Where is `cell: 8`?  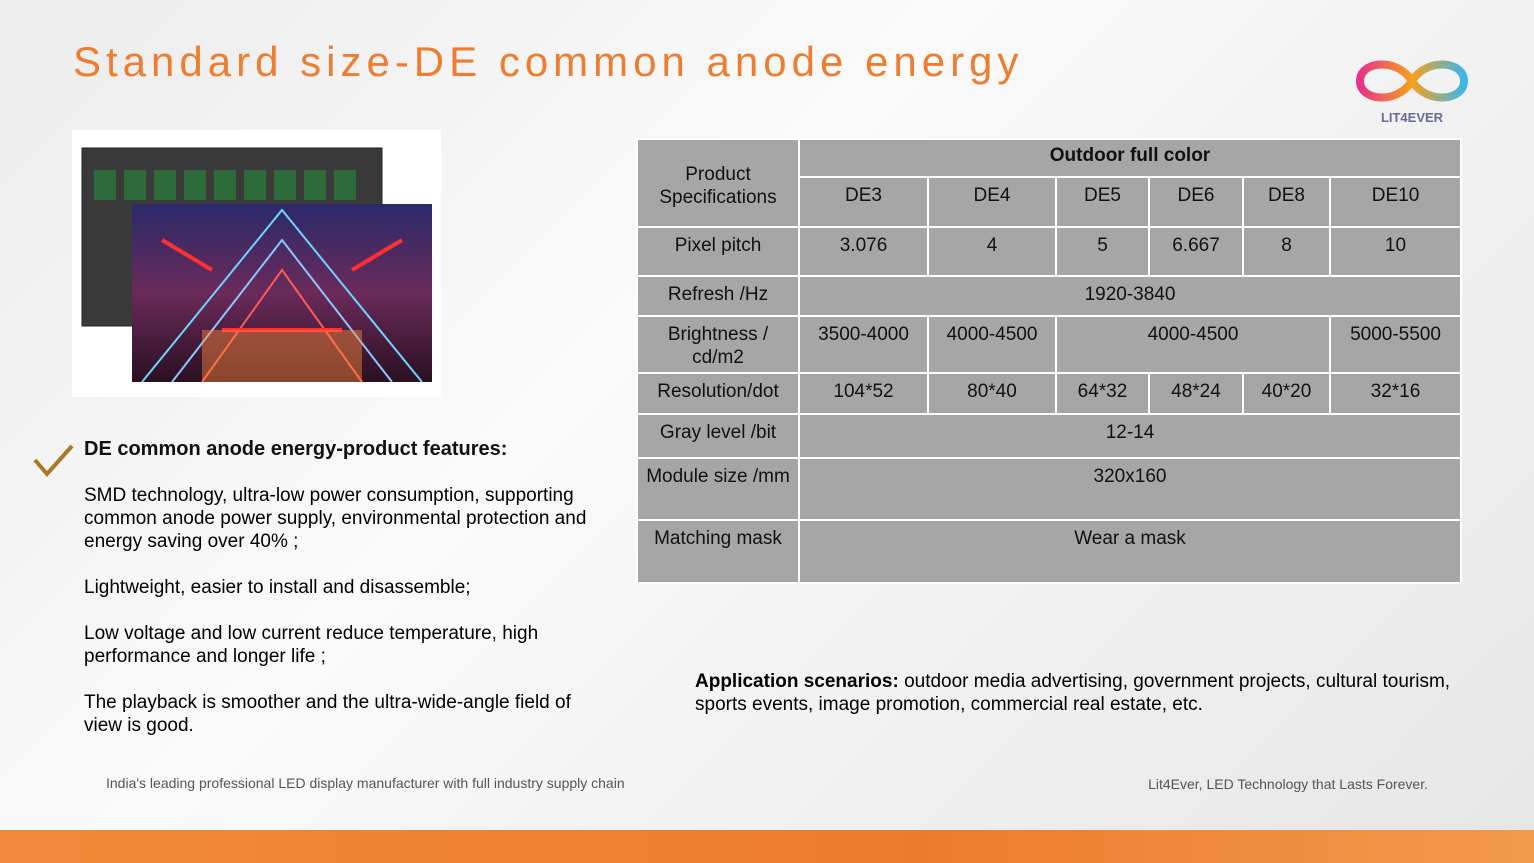
cell: 8 is located at coordinates (1286, 251).